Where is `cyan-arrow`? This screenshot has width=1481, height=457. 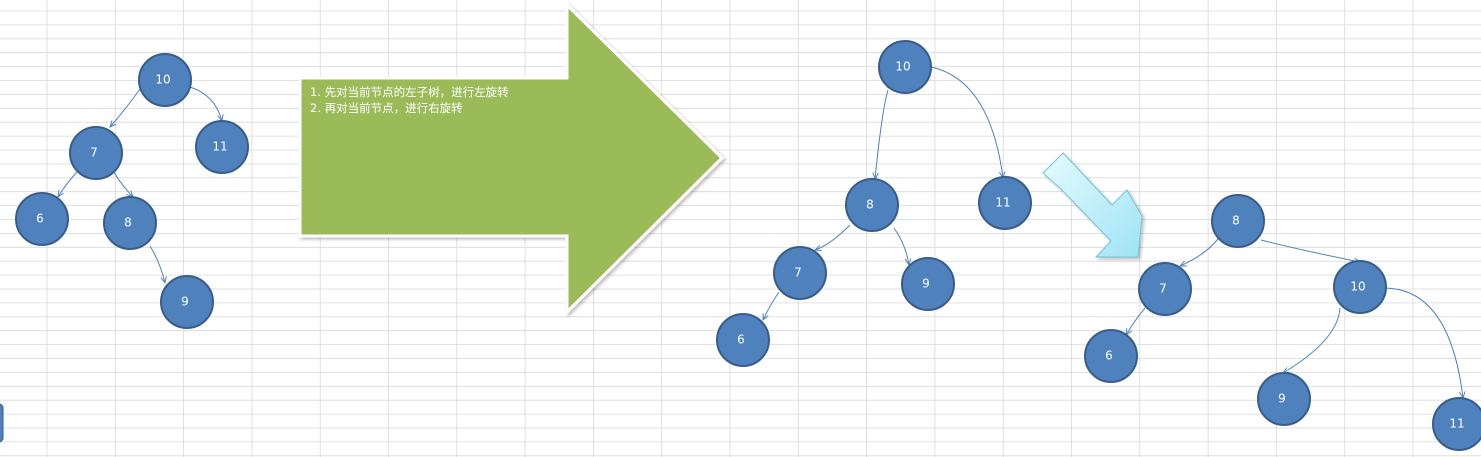
cyan-arrow is located at coordinates (1092, 205).